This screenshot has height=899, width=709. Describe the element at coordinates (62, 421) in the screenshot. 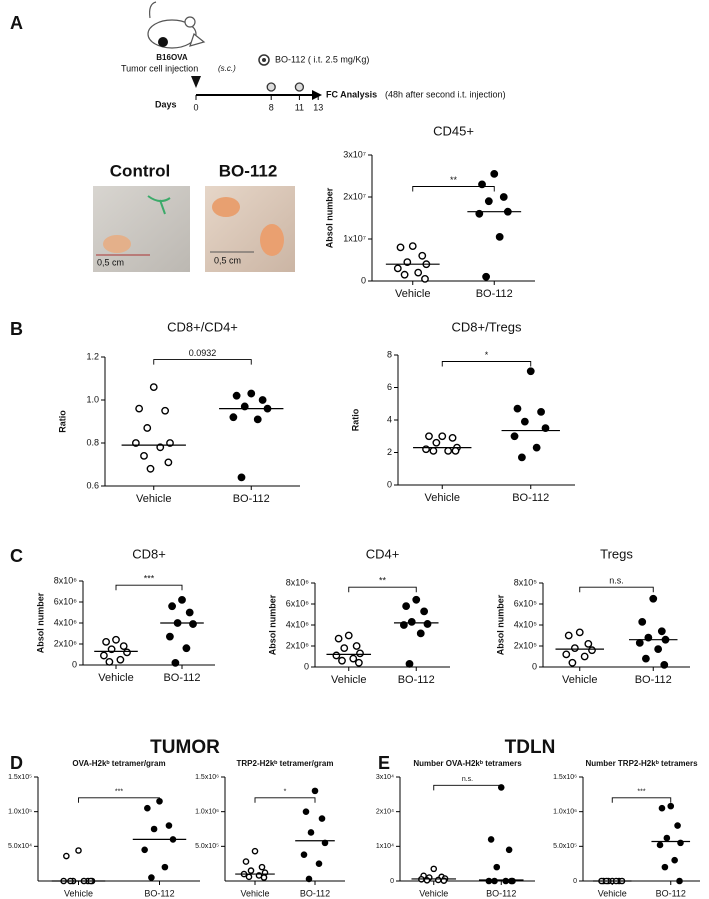

I see `y-axis-label: Ratio` at that location.